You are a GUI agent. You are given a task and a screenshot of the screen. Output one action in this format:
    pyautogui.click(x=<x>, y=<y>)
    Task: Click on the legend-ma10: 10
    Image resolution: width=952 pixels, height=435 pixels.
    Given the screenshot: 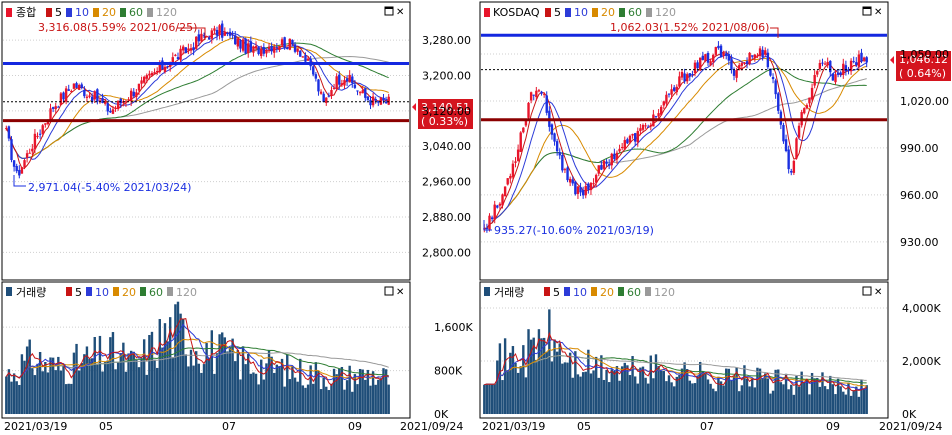 What is the action you would take?
    pyautogui.click(x=581, y=12)
    